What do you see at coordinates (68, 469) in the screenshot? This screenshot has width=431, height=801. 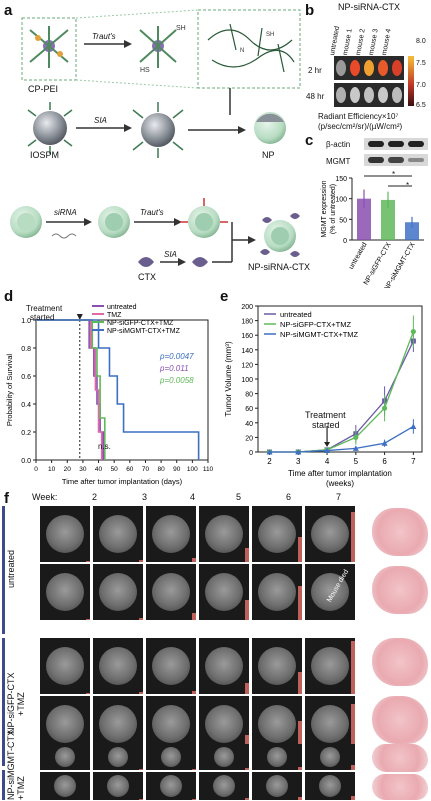 I see `d-xtick-label: 20` at bounding box center [68, 469].